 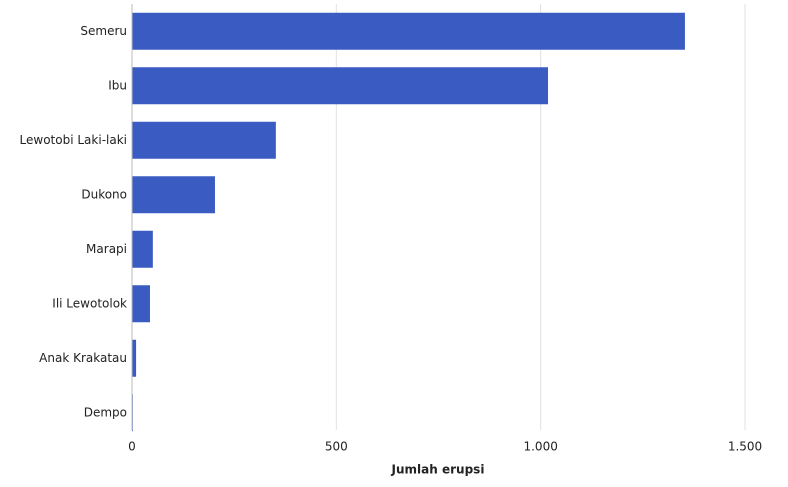 What do you see at coordinates (103, 31) in the screenshot?
I see `y-tick-label: Semeru` at bounding box center [103, 31].